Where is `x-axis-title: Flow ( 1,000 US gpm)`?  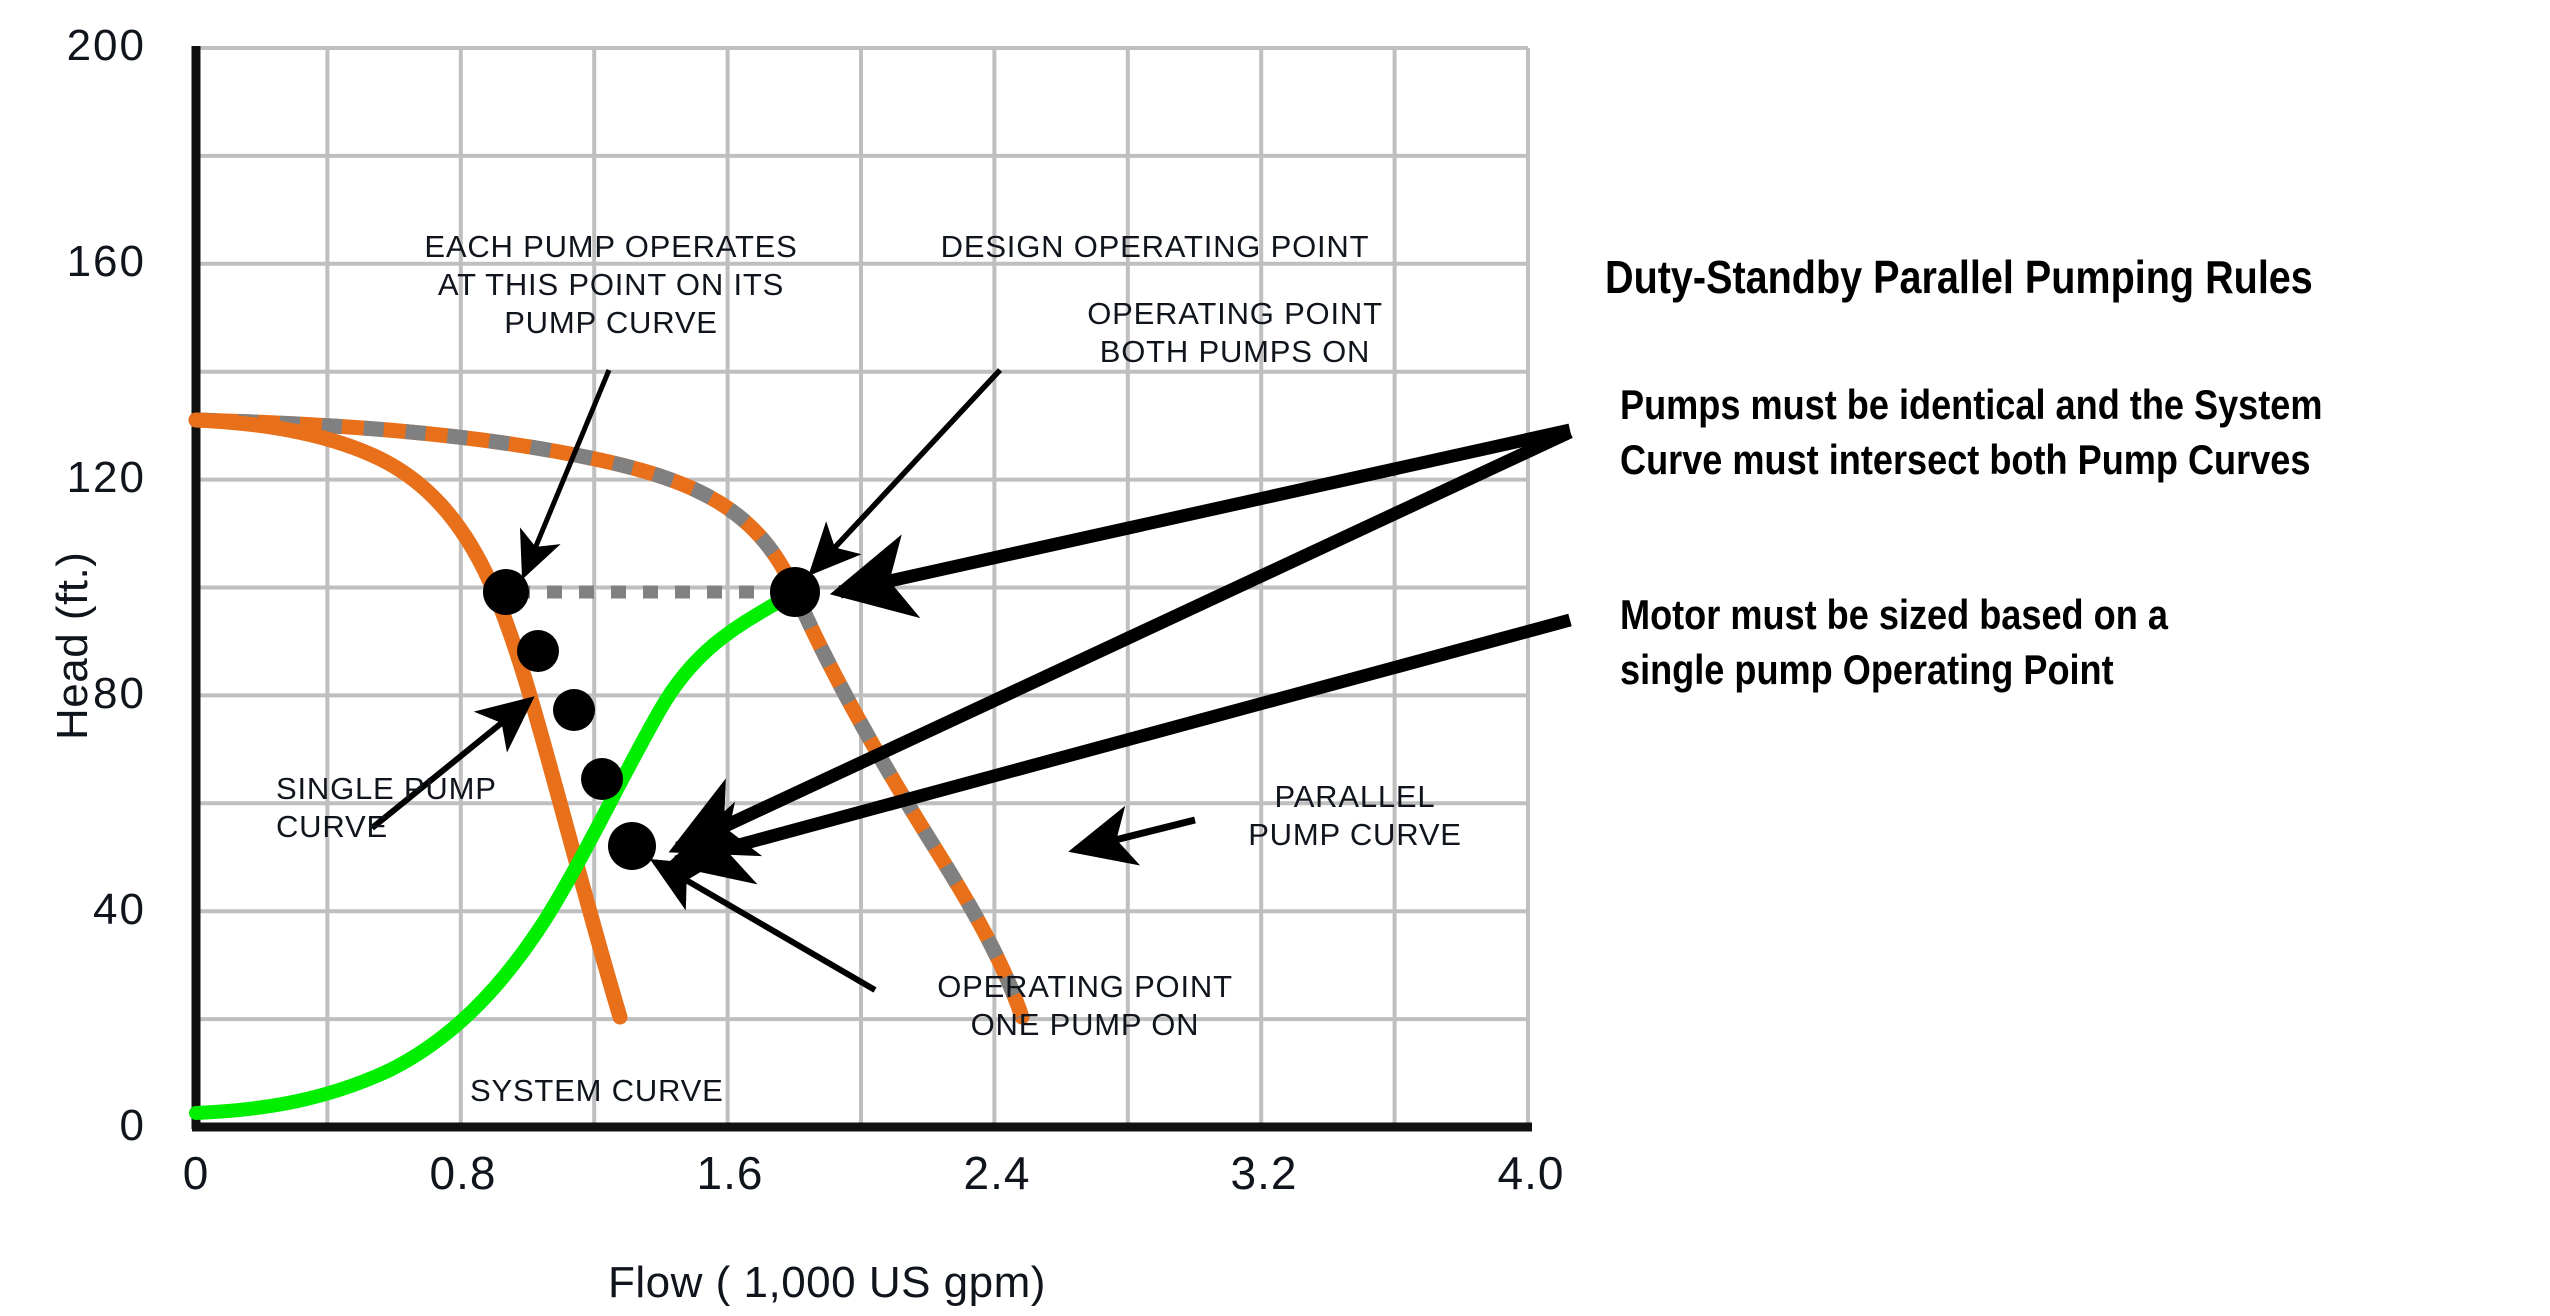 x-axis-title: Flow ( 1,000 US gpm) is located at coordinates (827, 1282).